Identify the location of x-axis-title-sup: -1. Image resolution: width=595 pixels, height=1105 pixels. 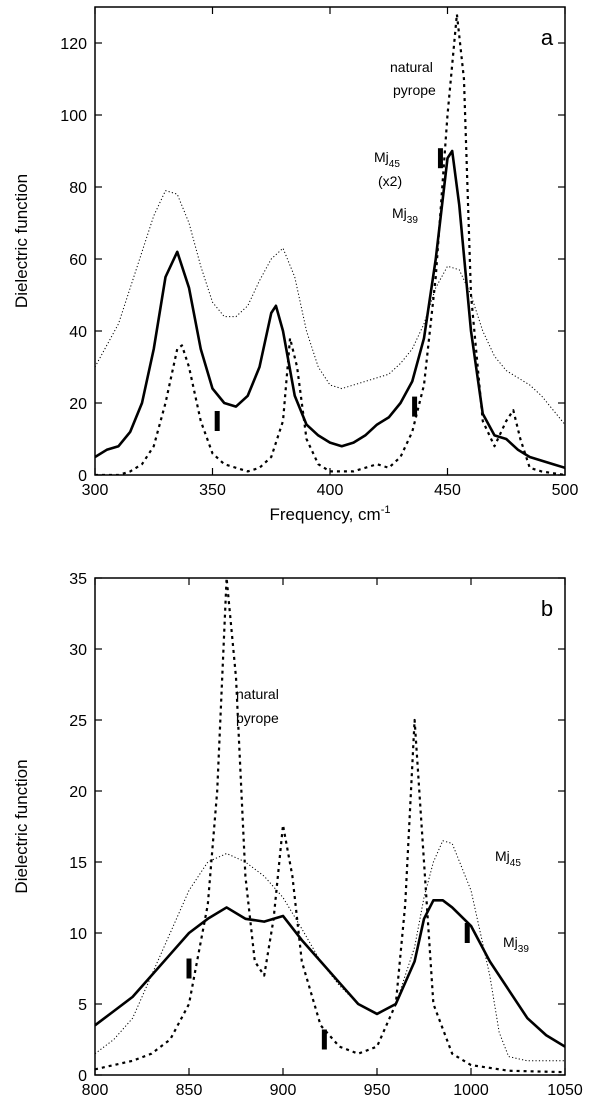
(386, 510).